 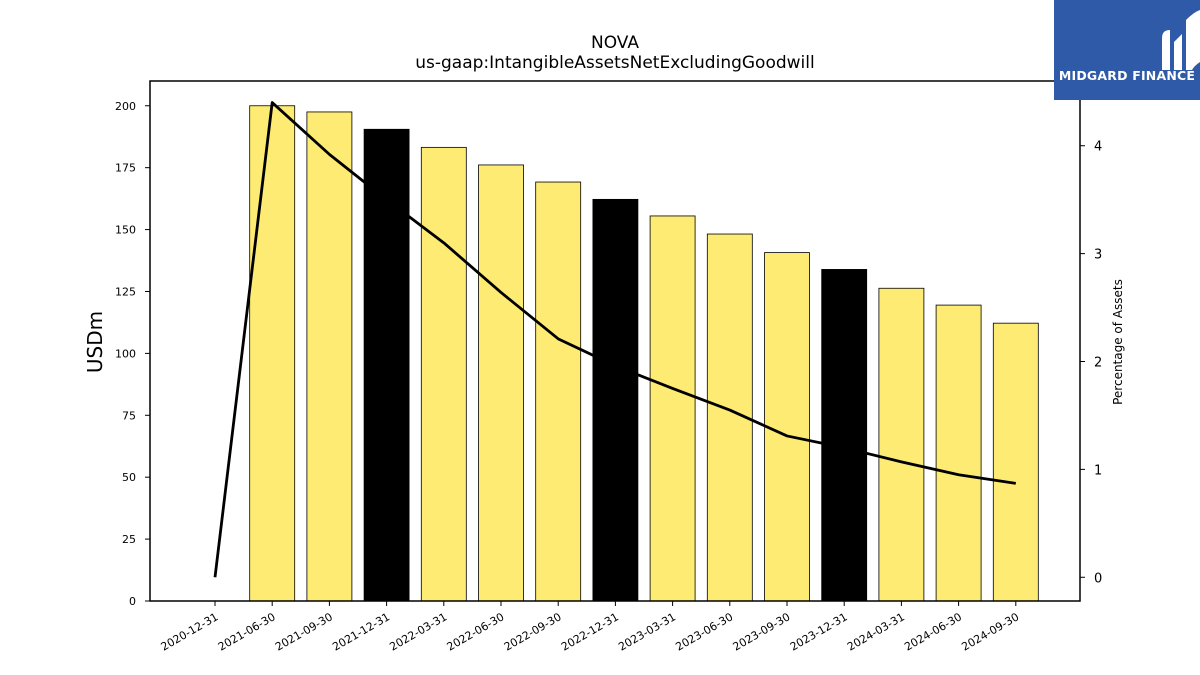 What do you see at coordinates (590, 631) in the screenshot?
I see `x-tick-label: 2022-12-31` at bounding box center [590, 631].